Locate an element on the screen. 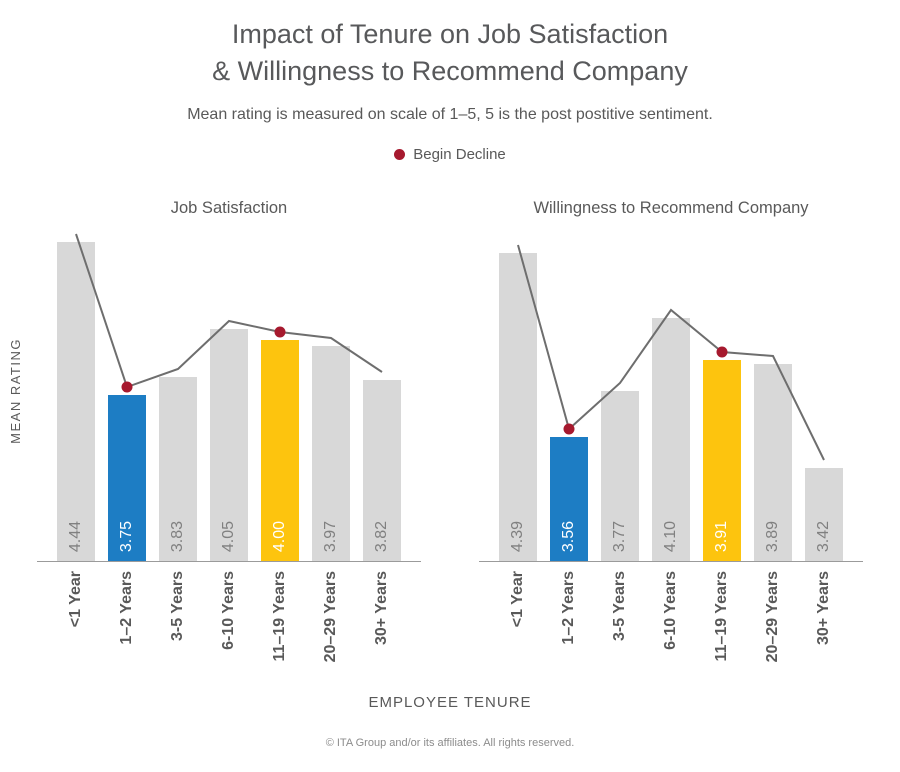  chart-title: Willingness to Recommend Company is located at coordinates (671, 208).